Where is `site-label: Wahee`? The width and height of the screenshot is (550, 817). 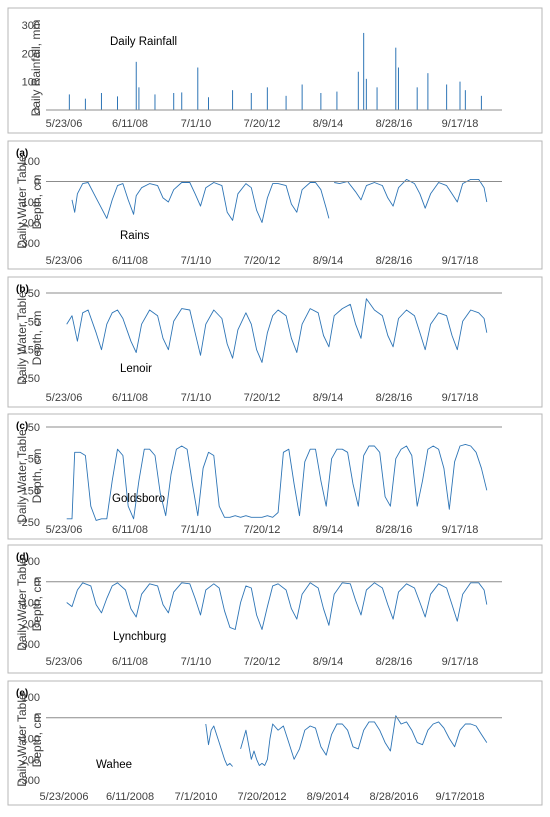
site-label: Wahee is located at coordinates (114, 765).